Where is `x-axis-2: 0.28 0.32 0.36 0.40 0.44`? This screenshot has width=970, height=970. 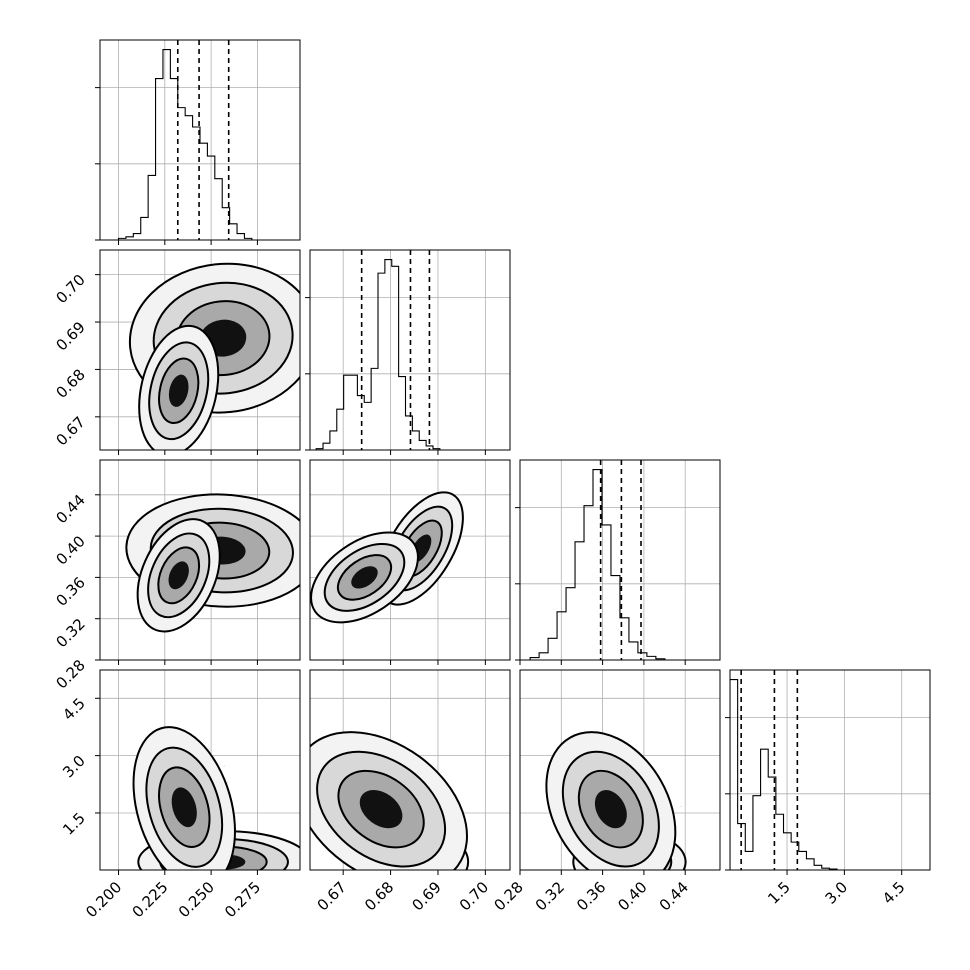 x-axis-2: 0.28 0.32 0.36 0.40 0.44 is located at coordinates (591, 892).